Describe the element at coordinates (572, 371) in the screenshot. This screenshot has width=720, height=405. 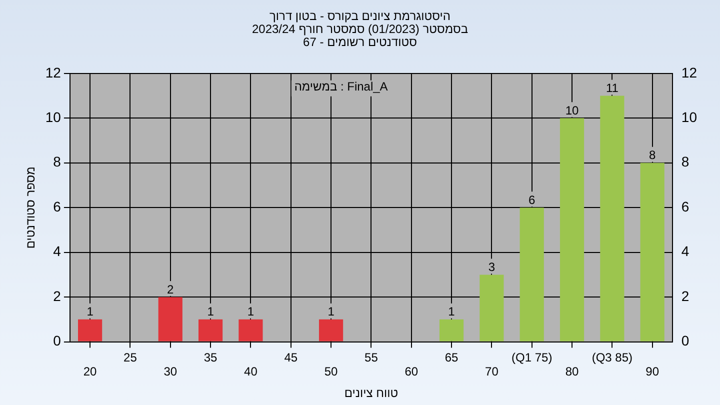
I see `x-tick-label: 80` at that location.